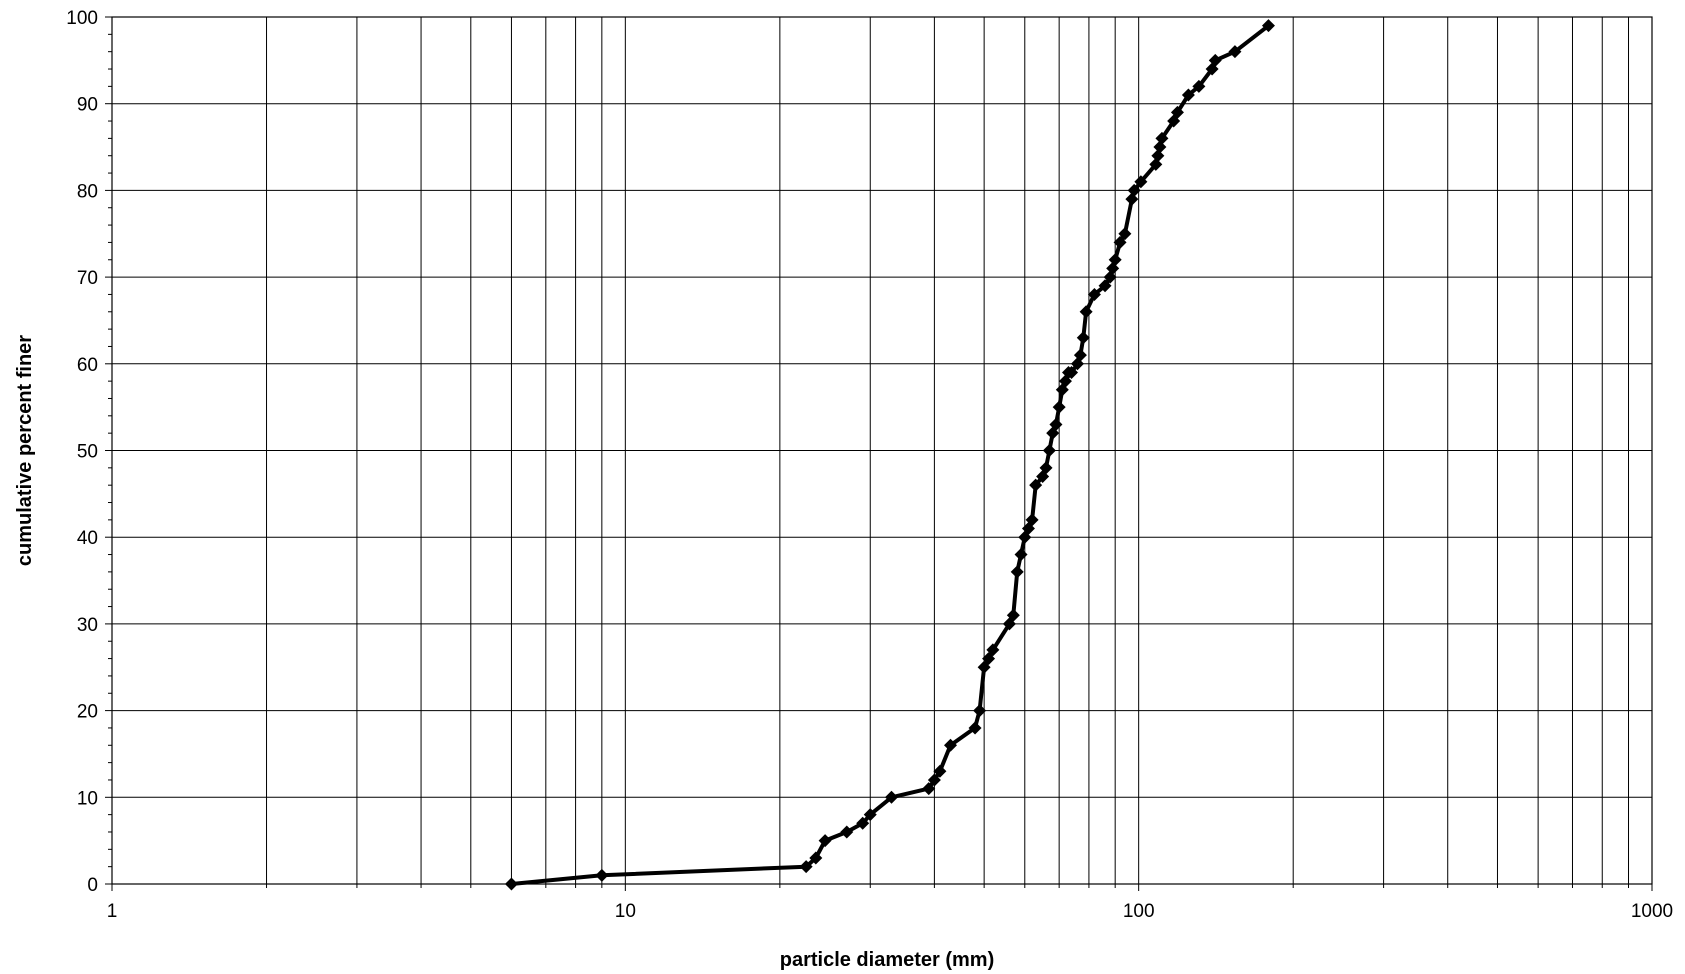 The width and height of the screenshot is (1685, 974). I want to click on y-tick-label: 20, so click(87, 712).